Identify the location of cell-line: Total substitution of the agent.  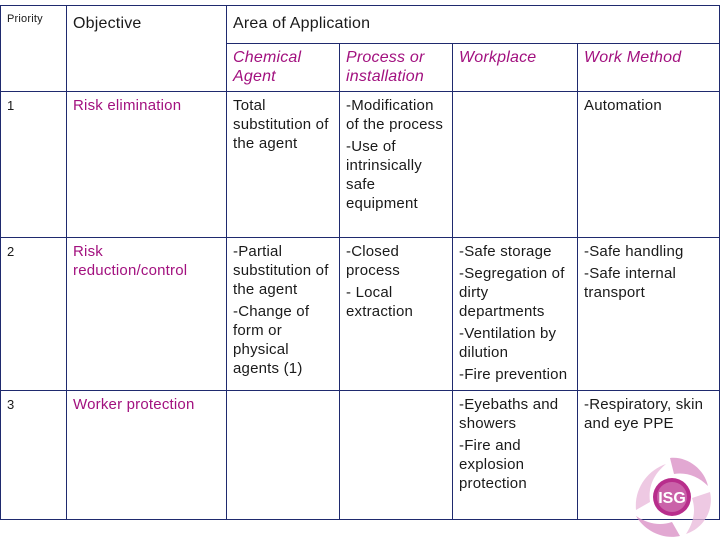
(281, 124).